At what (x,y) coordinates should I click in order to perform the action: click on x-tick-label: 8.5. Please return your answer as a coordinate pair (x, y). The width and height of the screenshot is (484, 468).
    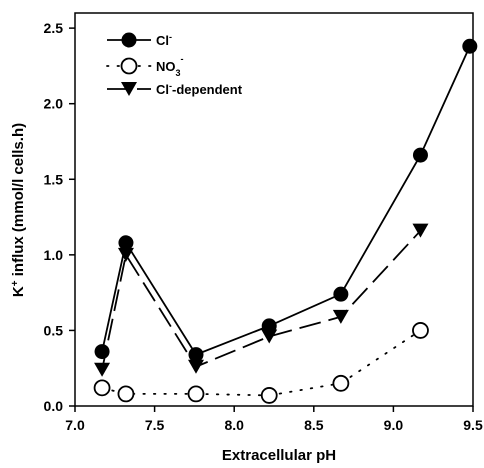
    Looking at the image, I should click on (314, 425).